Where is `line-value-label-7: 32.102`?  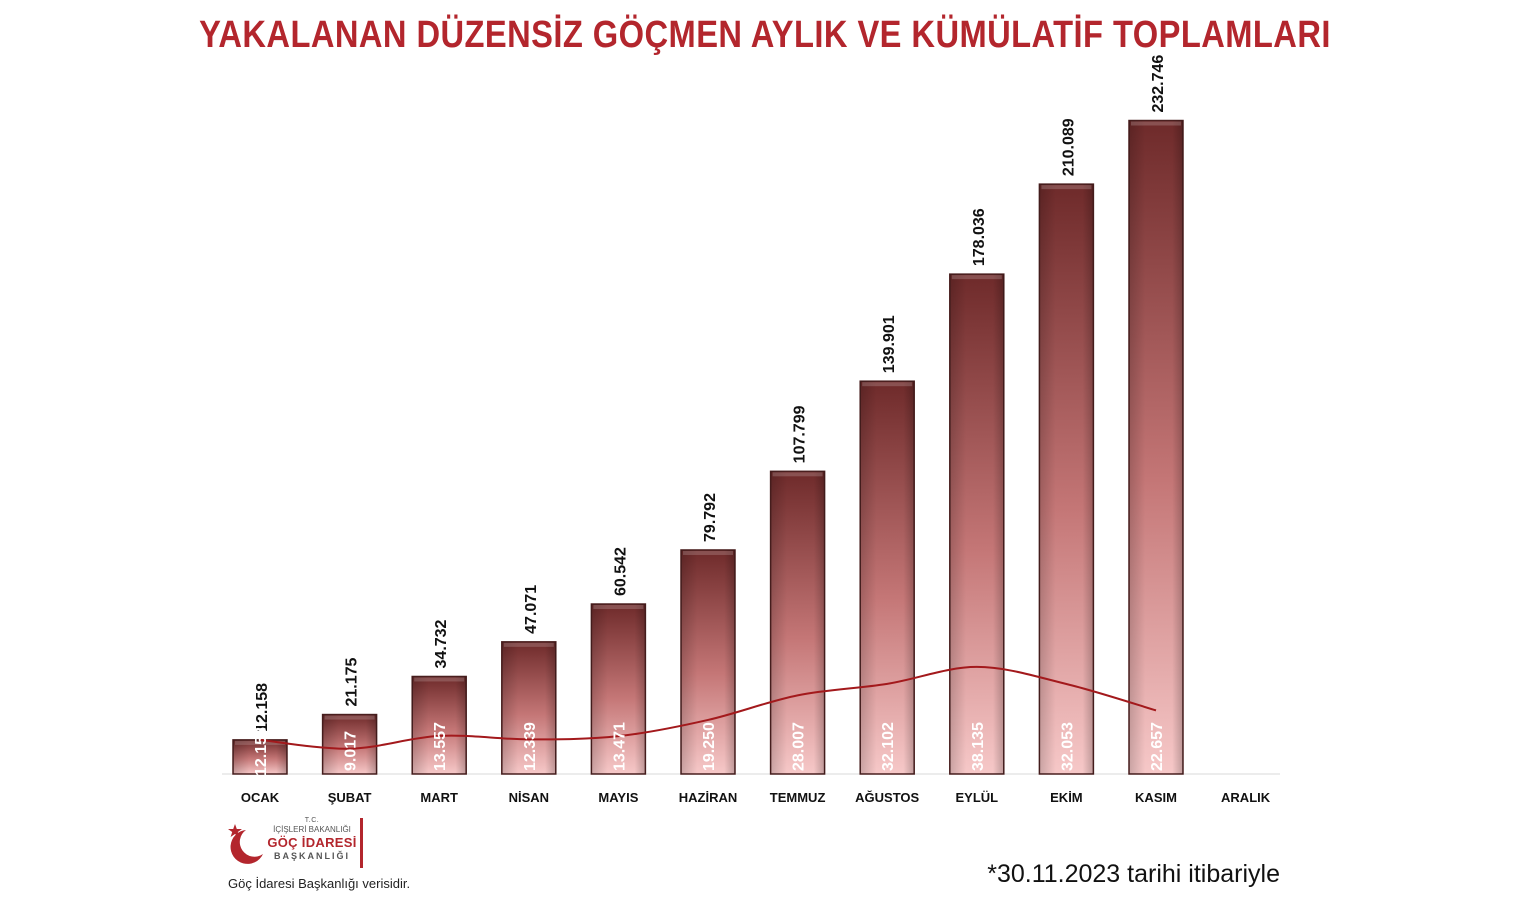
line-value-label-7: 32.102 is located at coordinates (888, 746).